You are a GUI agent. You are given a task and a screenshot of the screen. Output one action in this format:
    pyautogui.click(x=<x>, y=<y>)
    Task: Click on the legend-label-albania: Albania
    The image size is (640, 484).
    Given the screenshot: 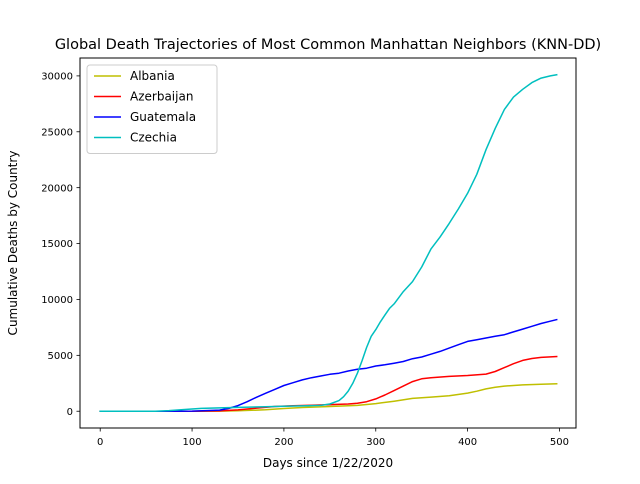 What is the action you would take?
    pyautogui.click(x=152, y=76)
    